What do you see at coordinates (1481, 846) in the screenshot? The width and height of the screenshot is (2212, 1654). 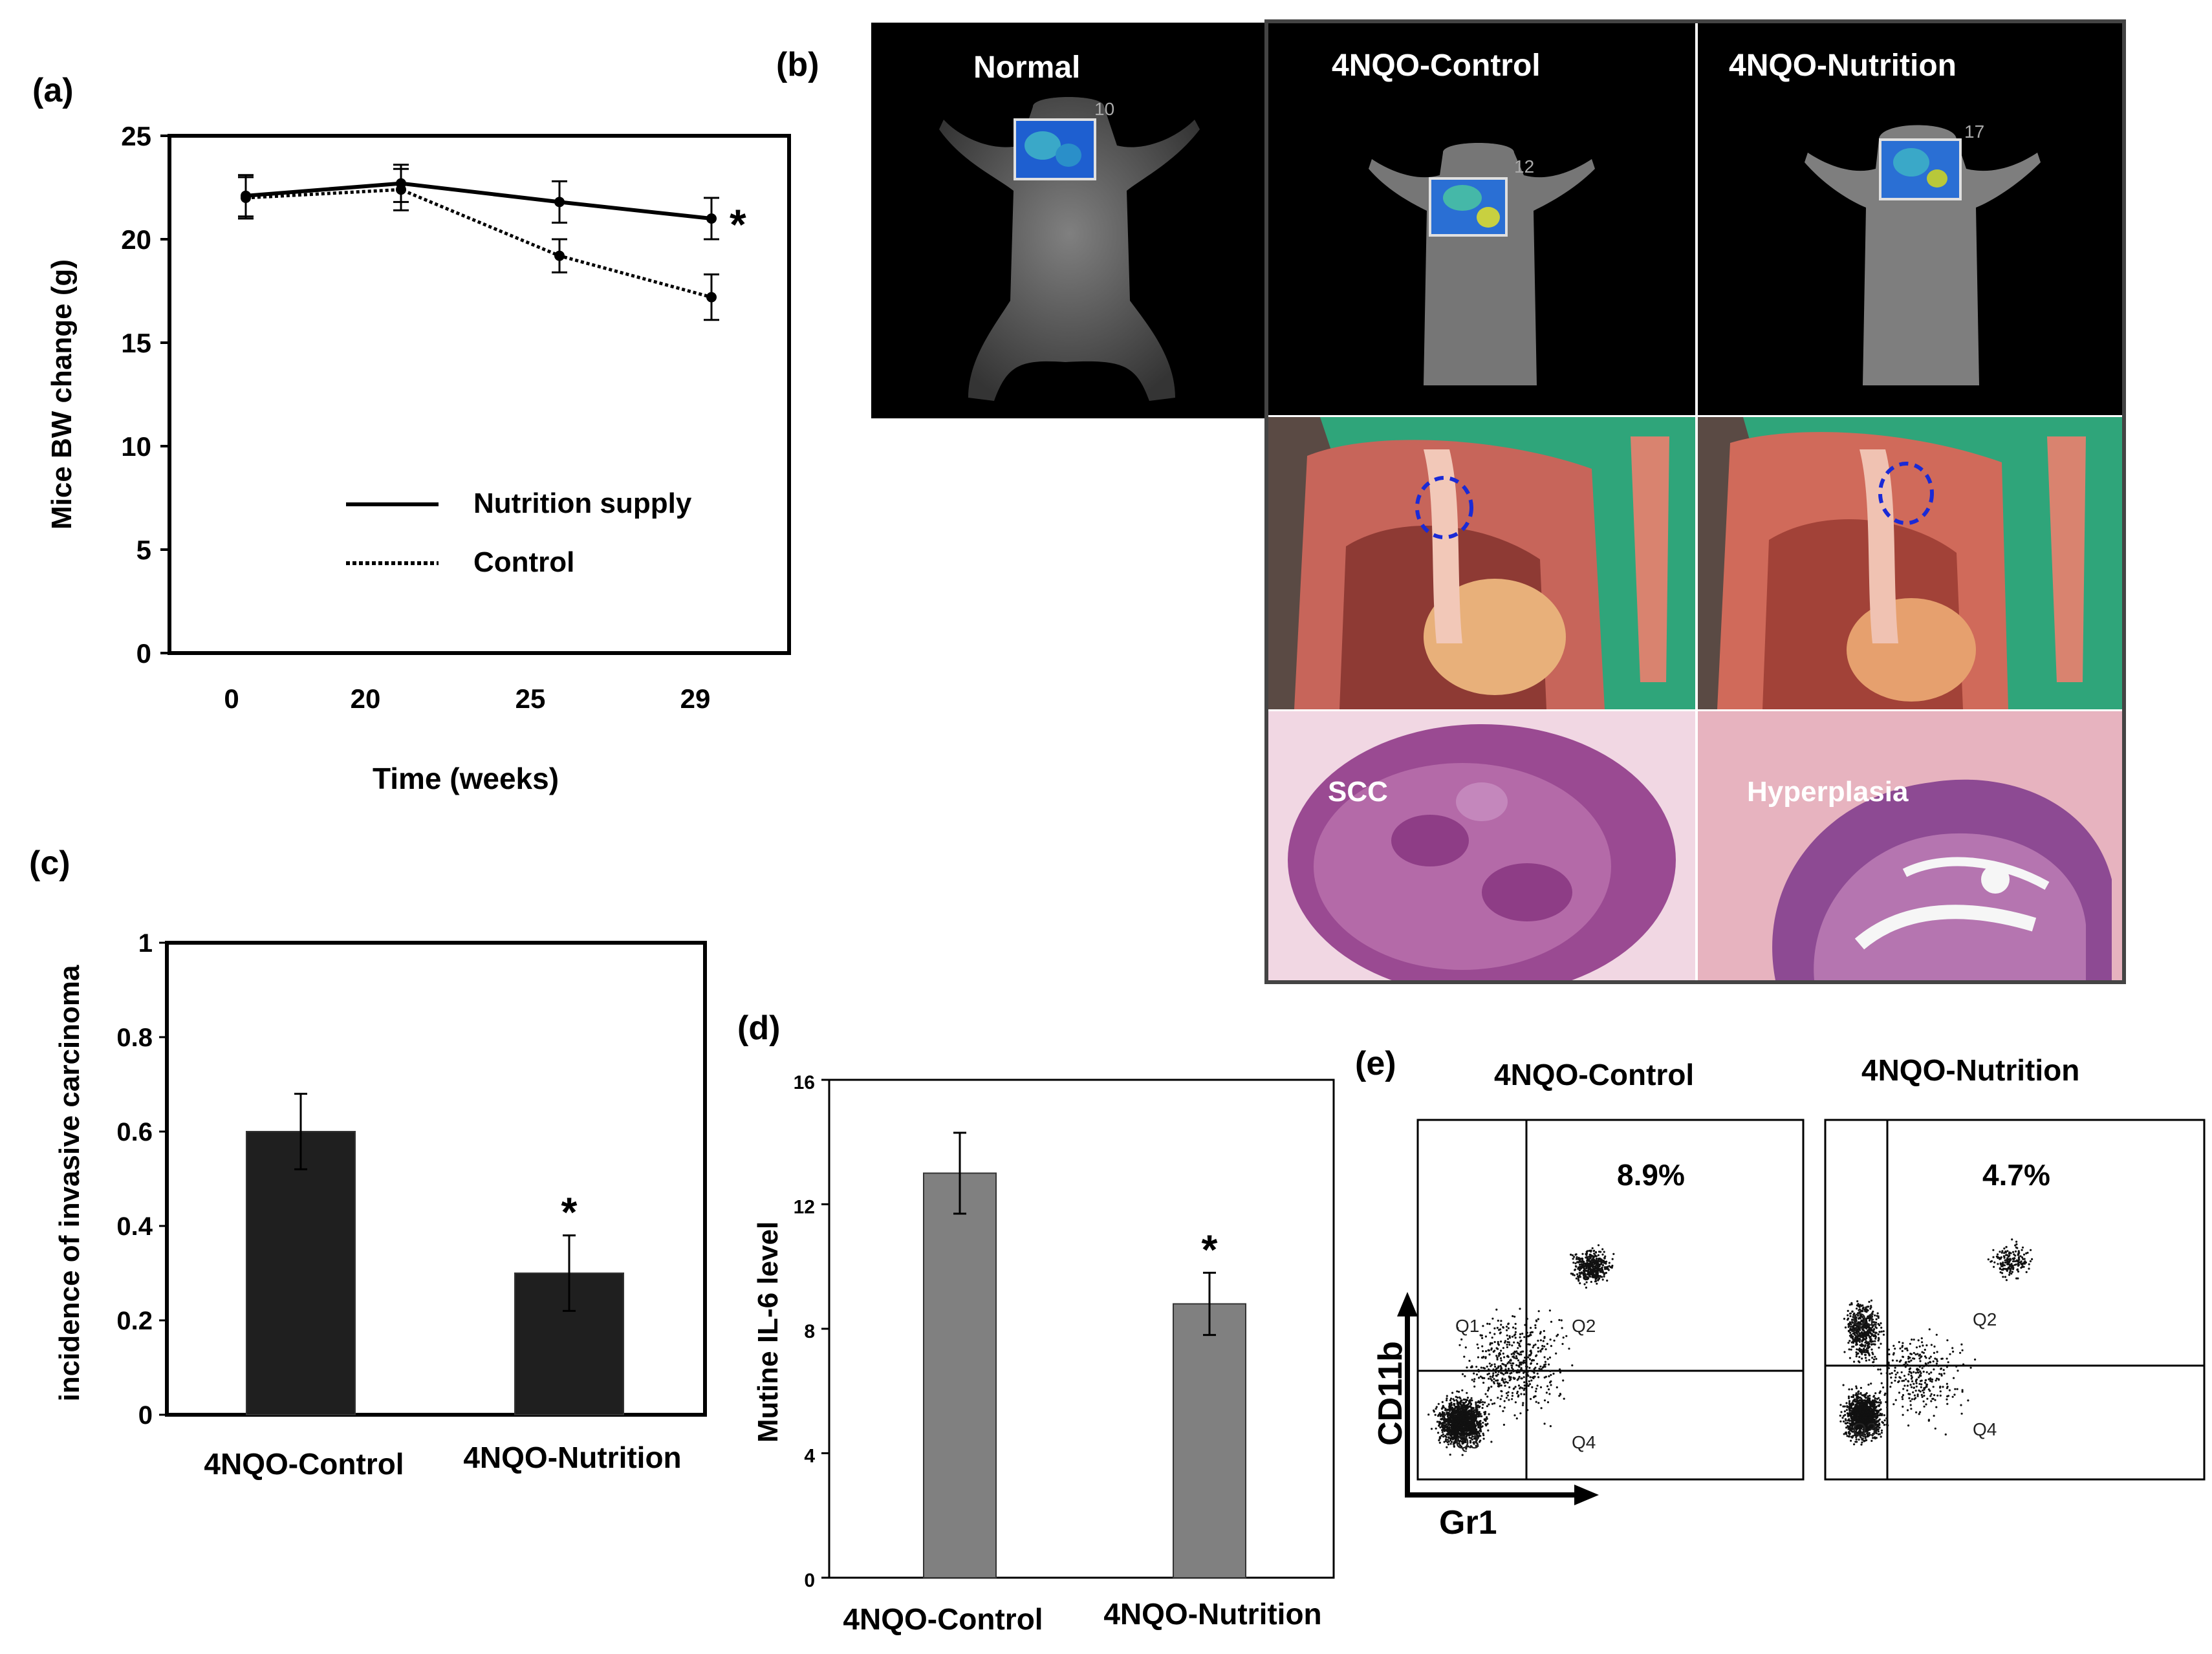 I see `histology-scc: SCC` at bounding box center [1481, 846].